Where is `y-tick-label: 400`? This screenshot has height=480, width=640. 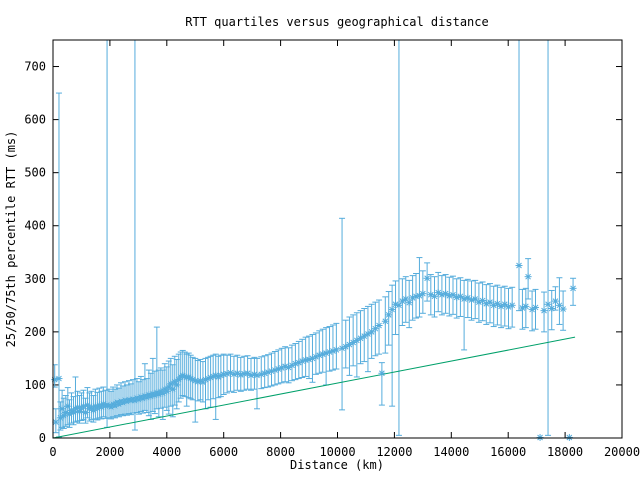
y-tick-label: 400 is located at coordinates (35, 226).